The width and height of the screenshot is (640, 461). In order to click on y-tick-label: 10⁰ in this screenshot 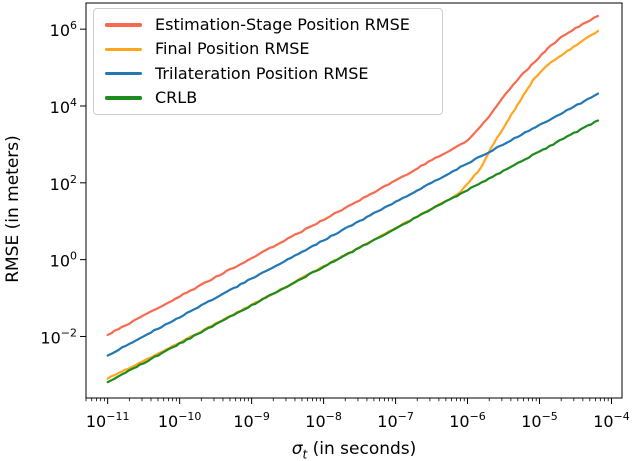, I will do `click(63, 260)`.